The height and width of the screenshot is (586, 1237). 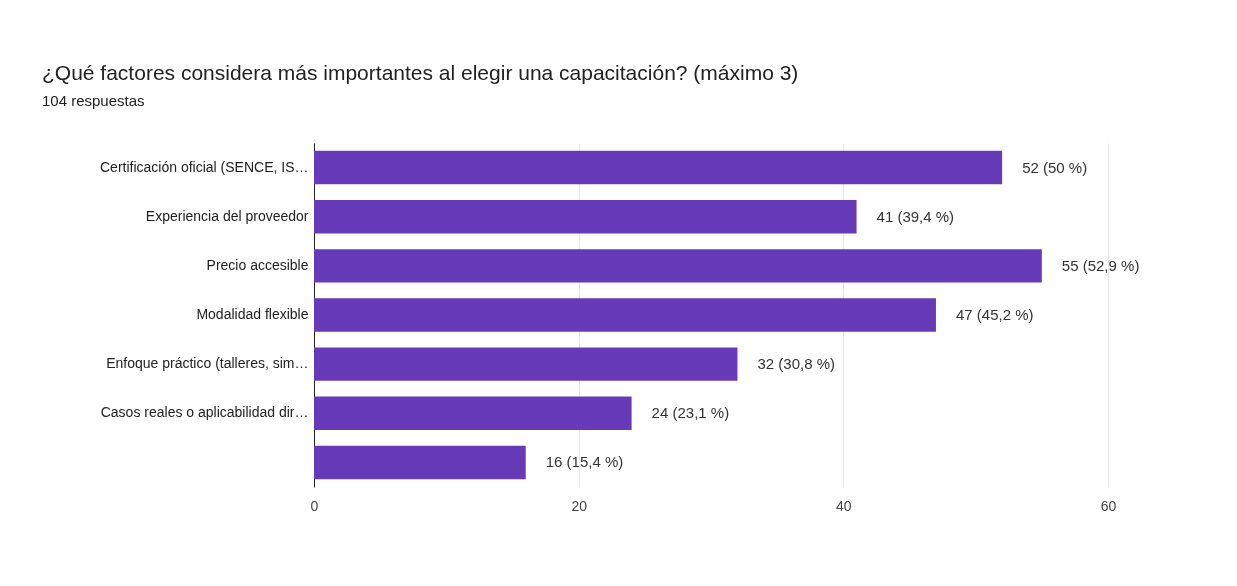 I want to click on text: 104 respuestas, so click(x=93, y=100).